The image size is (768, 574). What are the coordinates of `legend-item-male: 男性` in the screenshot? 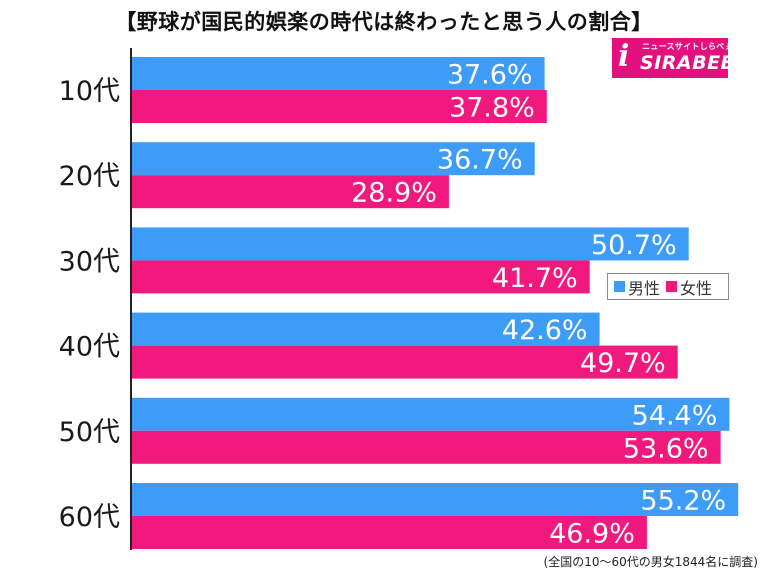 It's located at (637, 287).